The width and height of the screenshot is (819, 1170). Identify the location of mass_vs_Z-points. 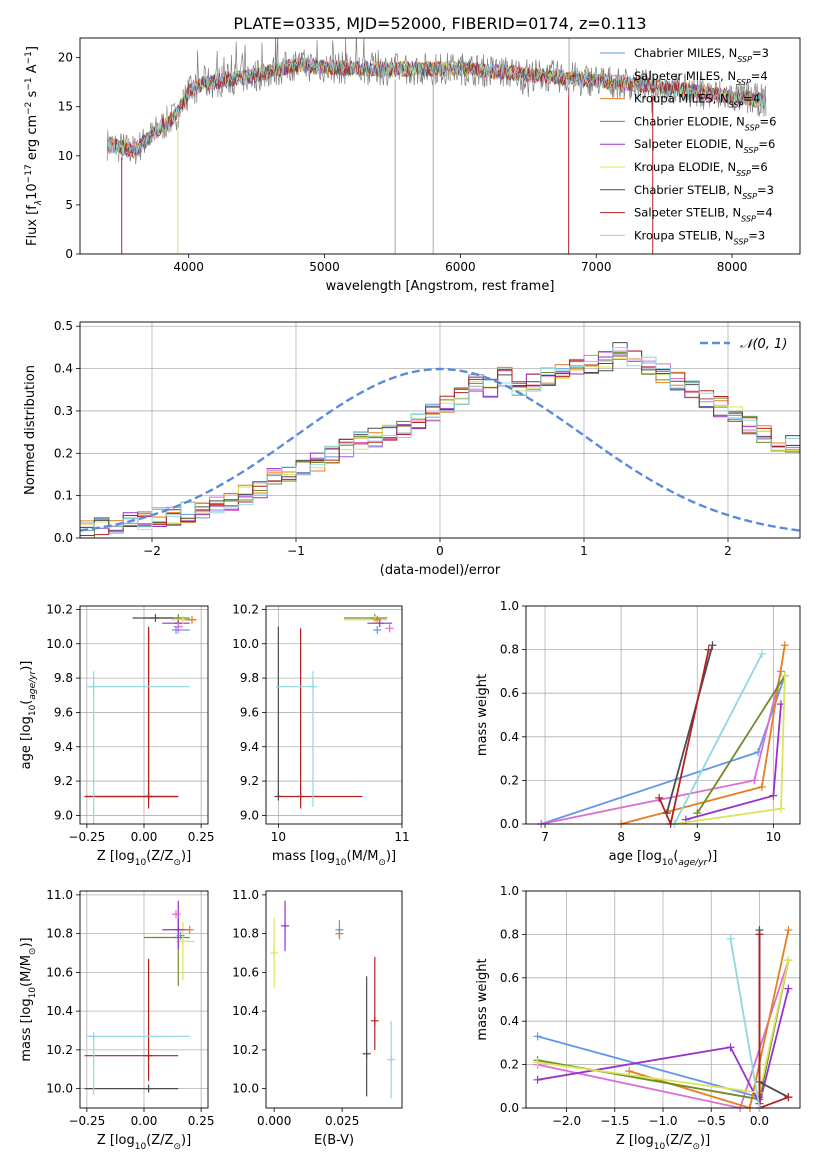
(139, 997).